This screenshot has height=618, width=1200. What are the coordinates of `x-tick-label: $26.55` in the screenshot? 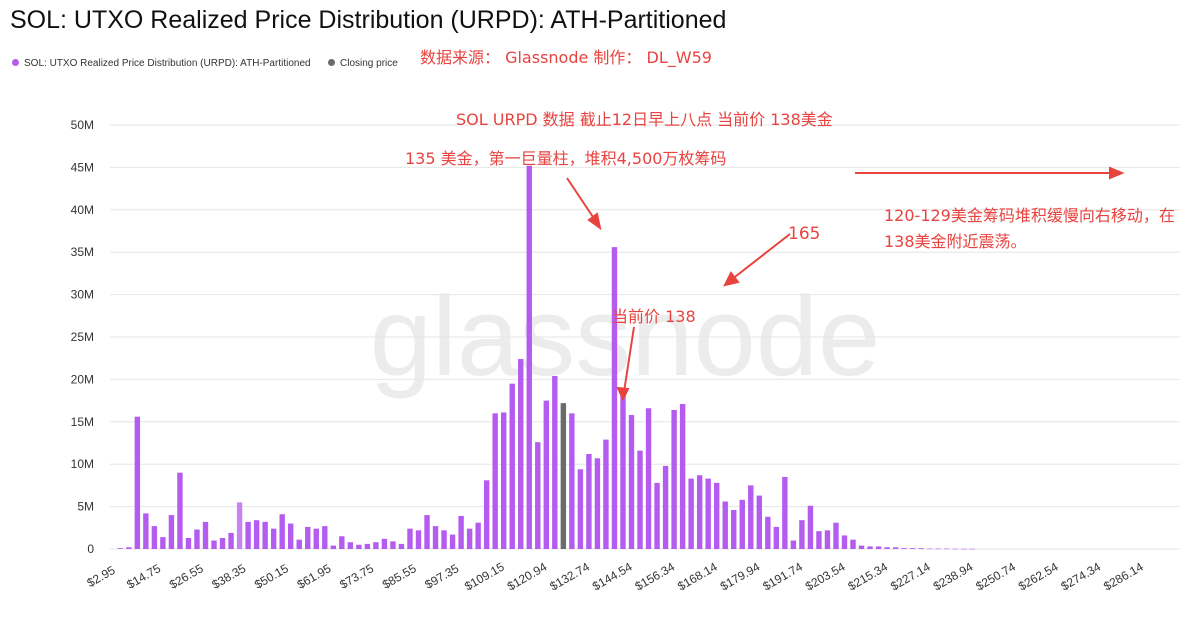 It's located at (186, 576).